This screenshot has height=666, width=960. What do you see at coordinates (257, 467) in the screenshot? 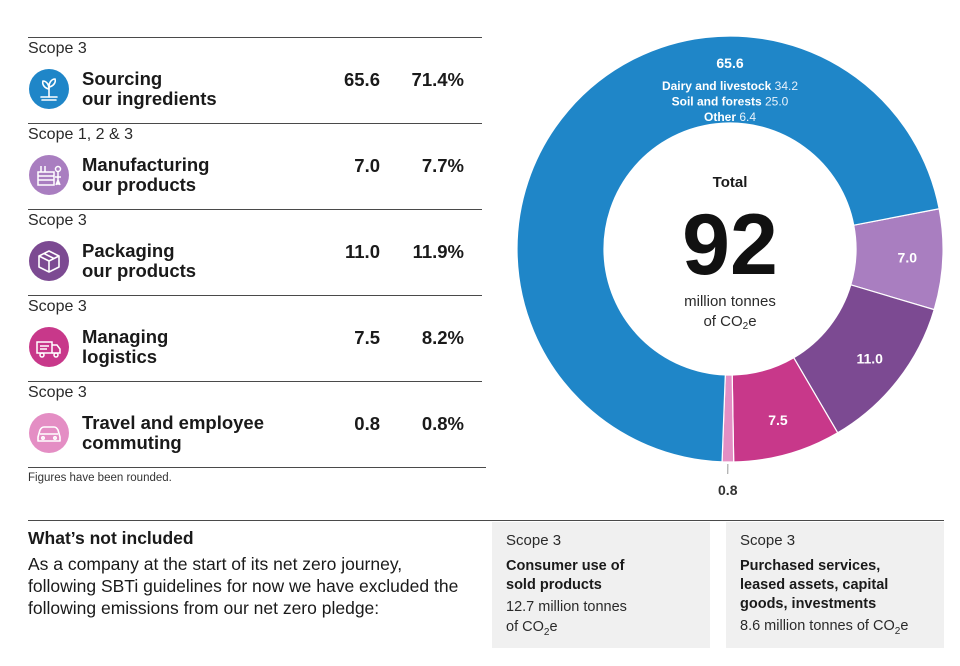
I see `table-bottom-rule` at bounding box center [257, 467].